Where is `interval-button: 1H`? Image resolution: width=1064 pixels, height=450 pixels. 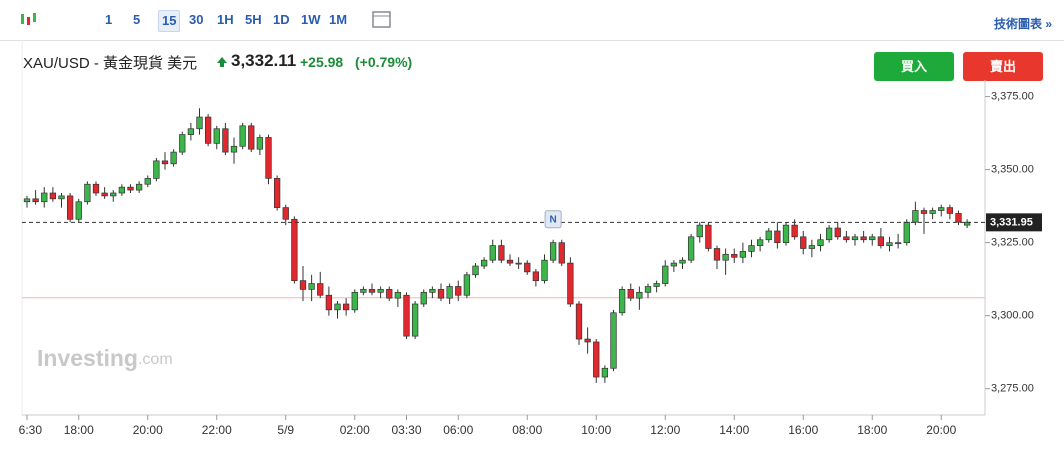 interval-button: 1H is located at coordinates (225, 19).